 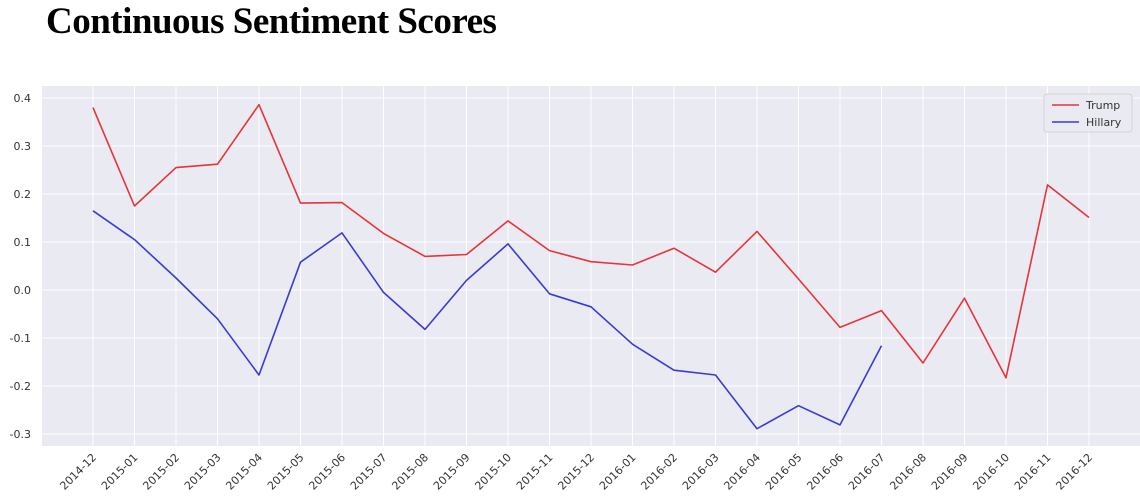 I want to click on y-axis-ticks: 0.4 0.3 0.2 0.1 0.0 -0.1 -0.2 -0.3, so click(x=20, y=266).